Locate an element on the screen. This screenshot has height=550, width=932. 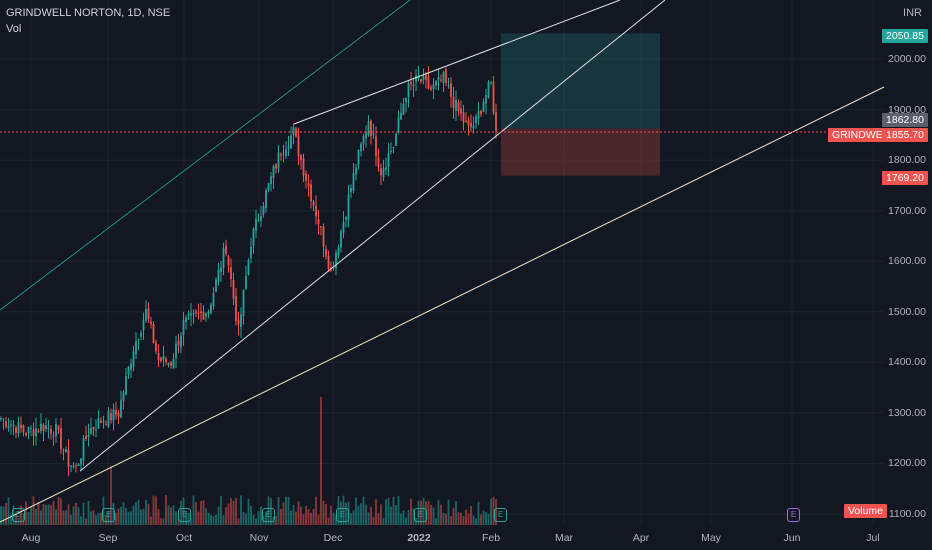
y-tick-label: 1300.00 is located at coordinates (907, 412).